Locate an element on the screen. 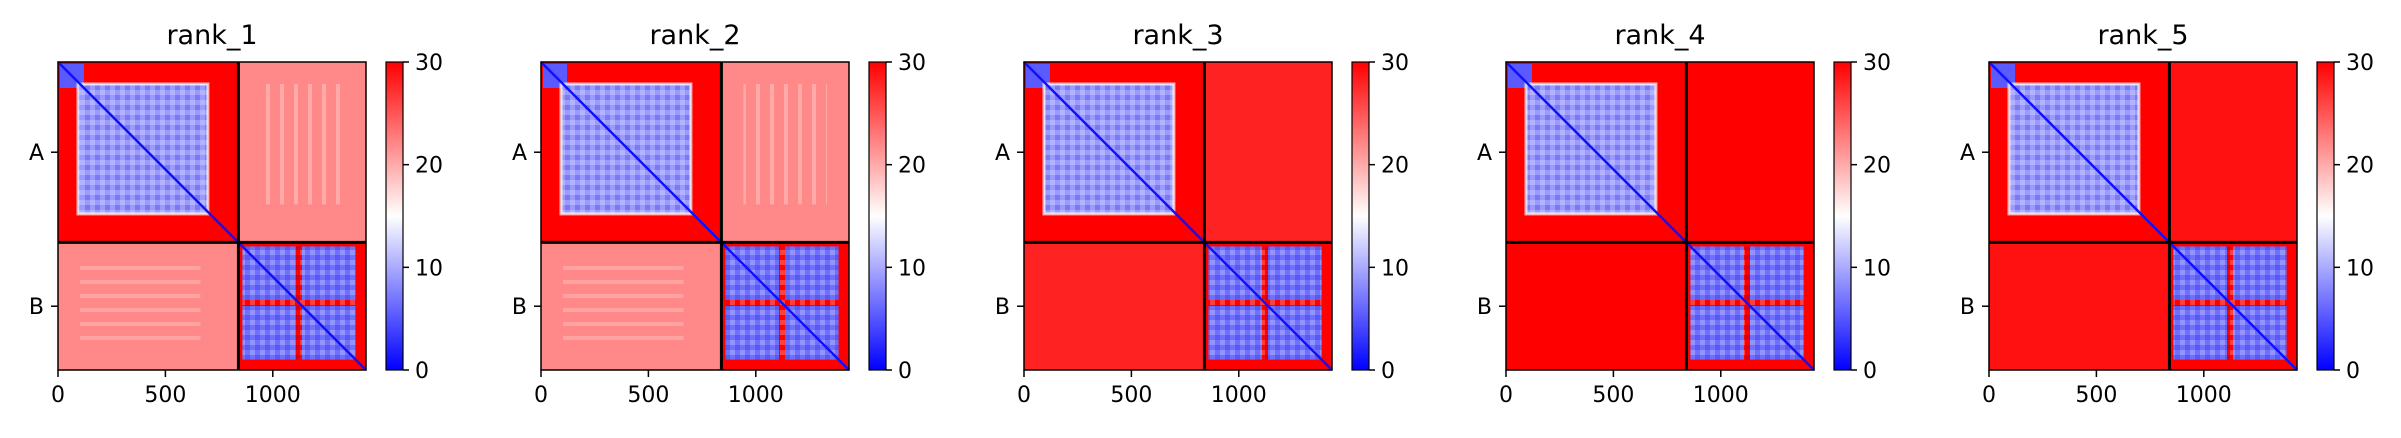 The height and width of the screenshot is (438, 2401). panel-title: rank_2 is located at coordinates (694, 35).